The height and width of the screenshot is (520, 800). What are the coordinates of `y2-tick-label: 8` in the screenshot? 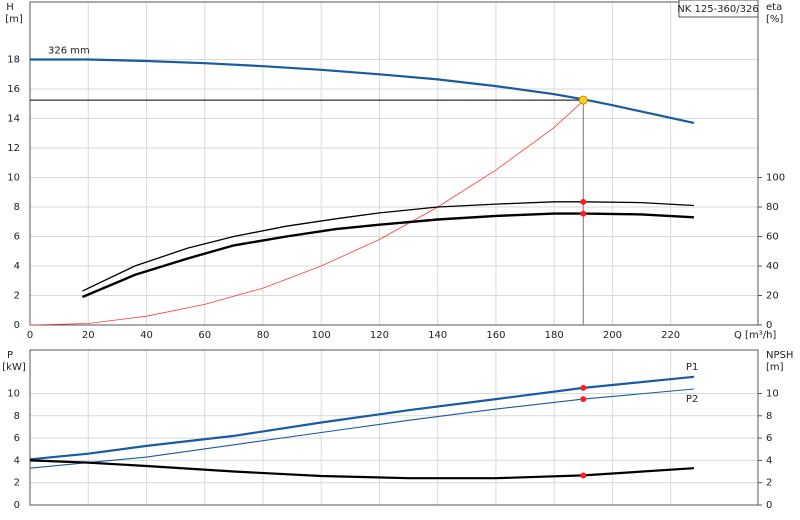 It's located at (769, 416).